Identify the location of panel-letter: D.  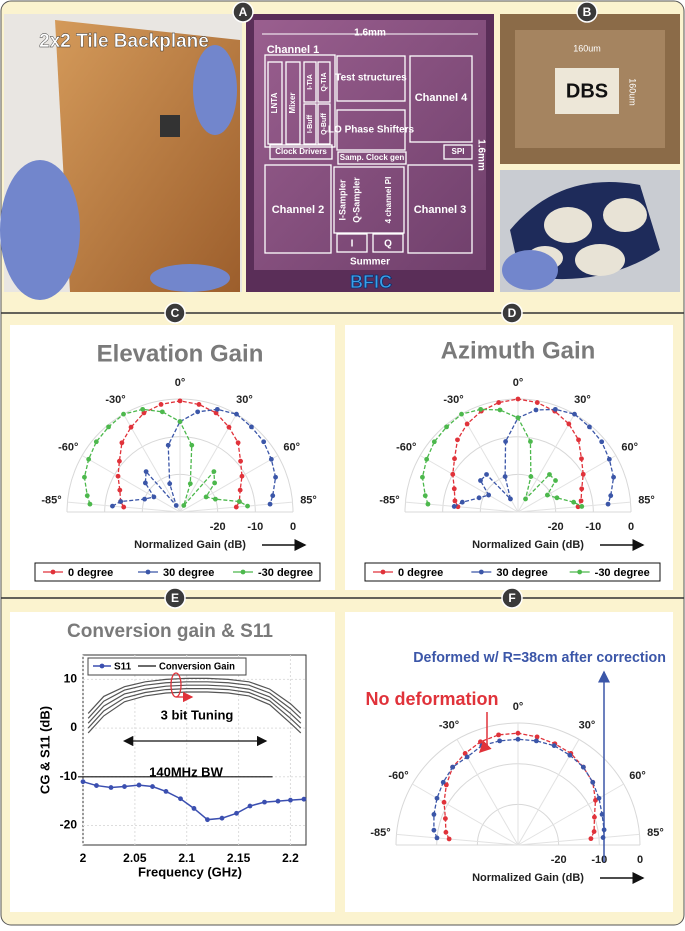
(512, 313).